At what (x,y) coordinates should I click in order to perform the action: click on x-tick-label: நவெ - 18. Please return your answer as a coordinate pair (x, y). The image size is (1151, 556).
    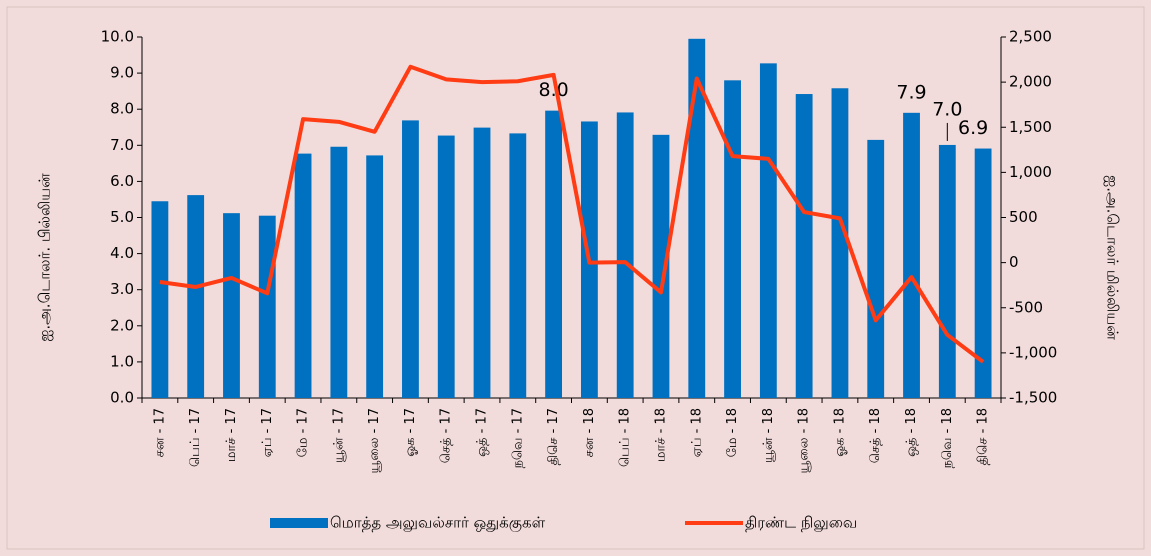
    Looking at the image, I should click on (947, 438).